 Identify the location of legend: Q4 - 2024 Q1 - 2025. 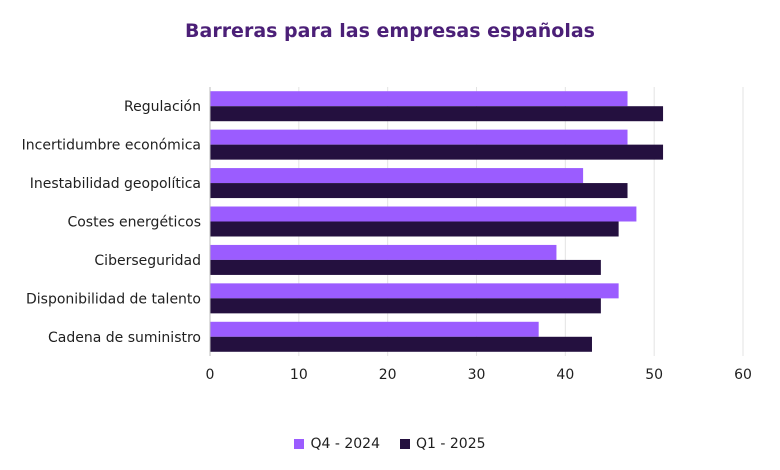
(390, 444).